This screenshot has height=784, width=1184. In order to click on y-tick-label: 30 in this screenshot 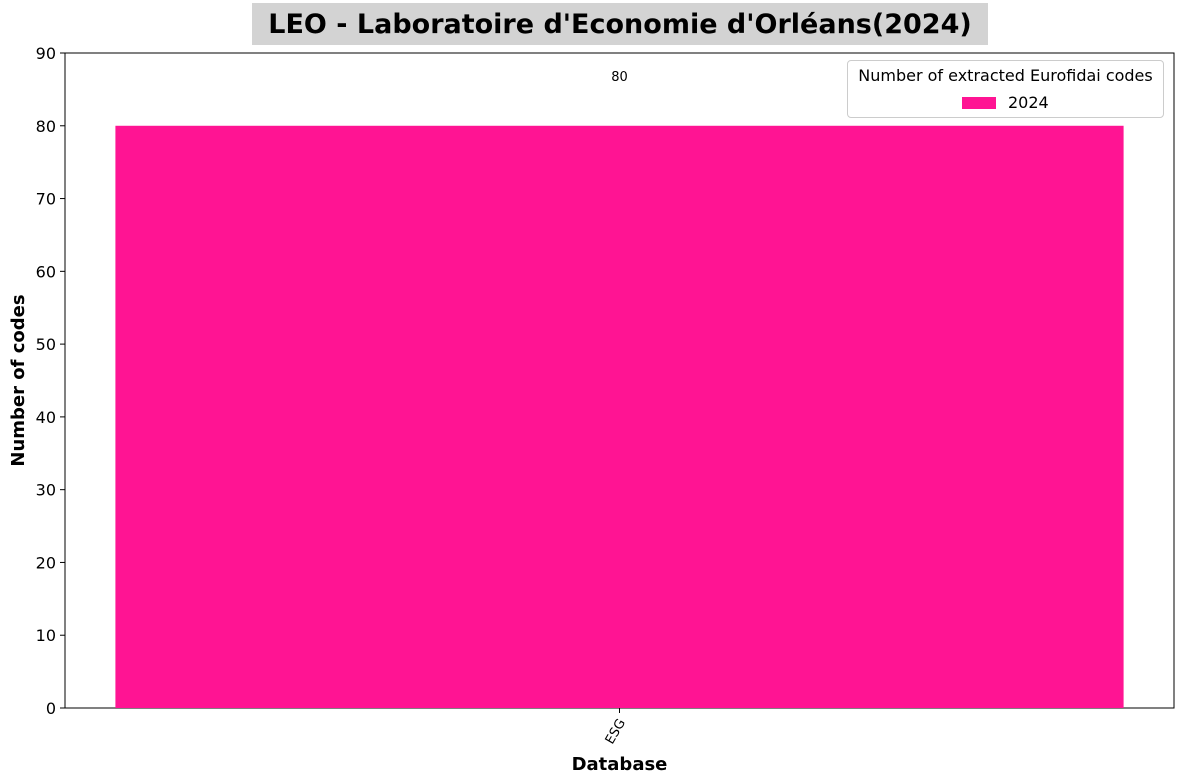, I will do `click(46, 490)`.